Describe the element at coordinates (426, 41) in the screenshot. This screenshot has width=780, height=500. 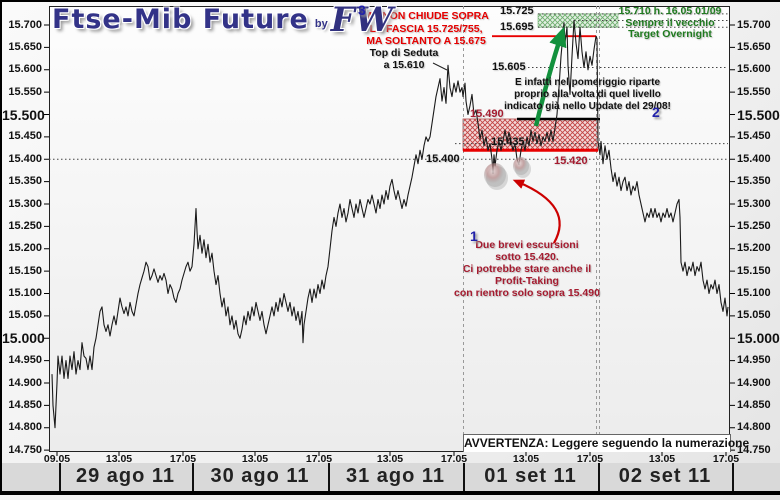
I see `annotation-line: MA SOLTANTO A 15.675` at that location.